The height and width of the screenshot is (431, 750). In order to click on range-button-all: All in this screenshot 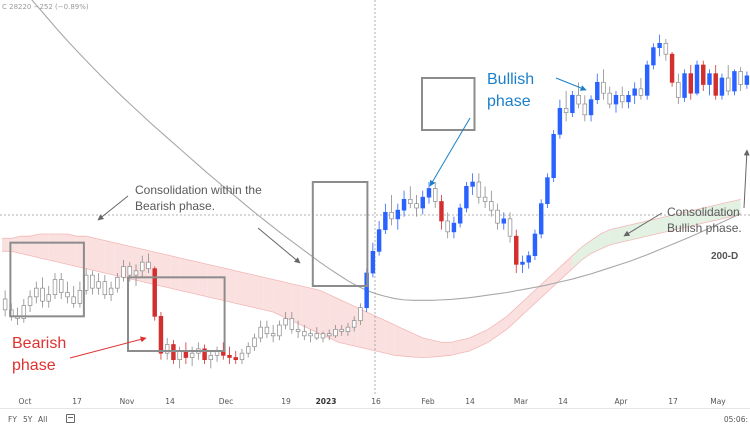, I will do `click(43, 419)`.